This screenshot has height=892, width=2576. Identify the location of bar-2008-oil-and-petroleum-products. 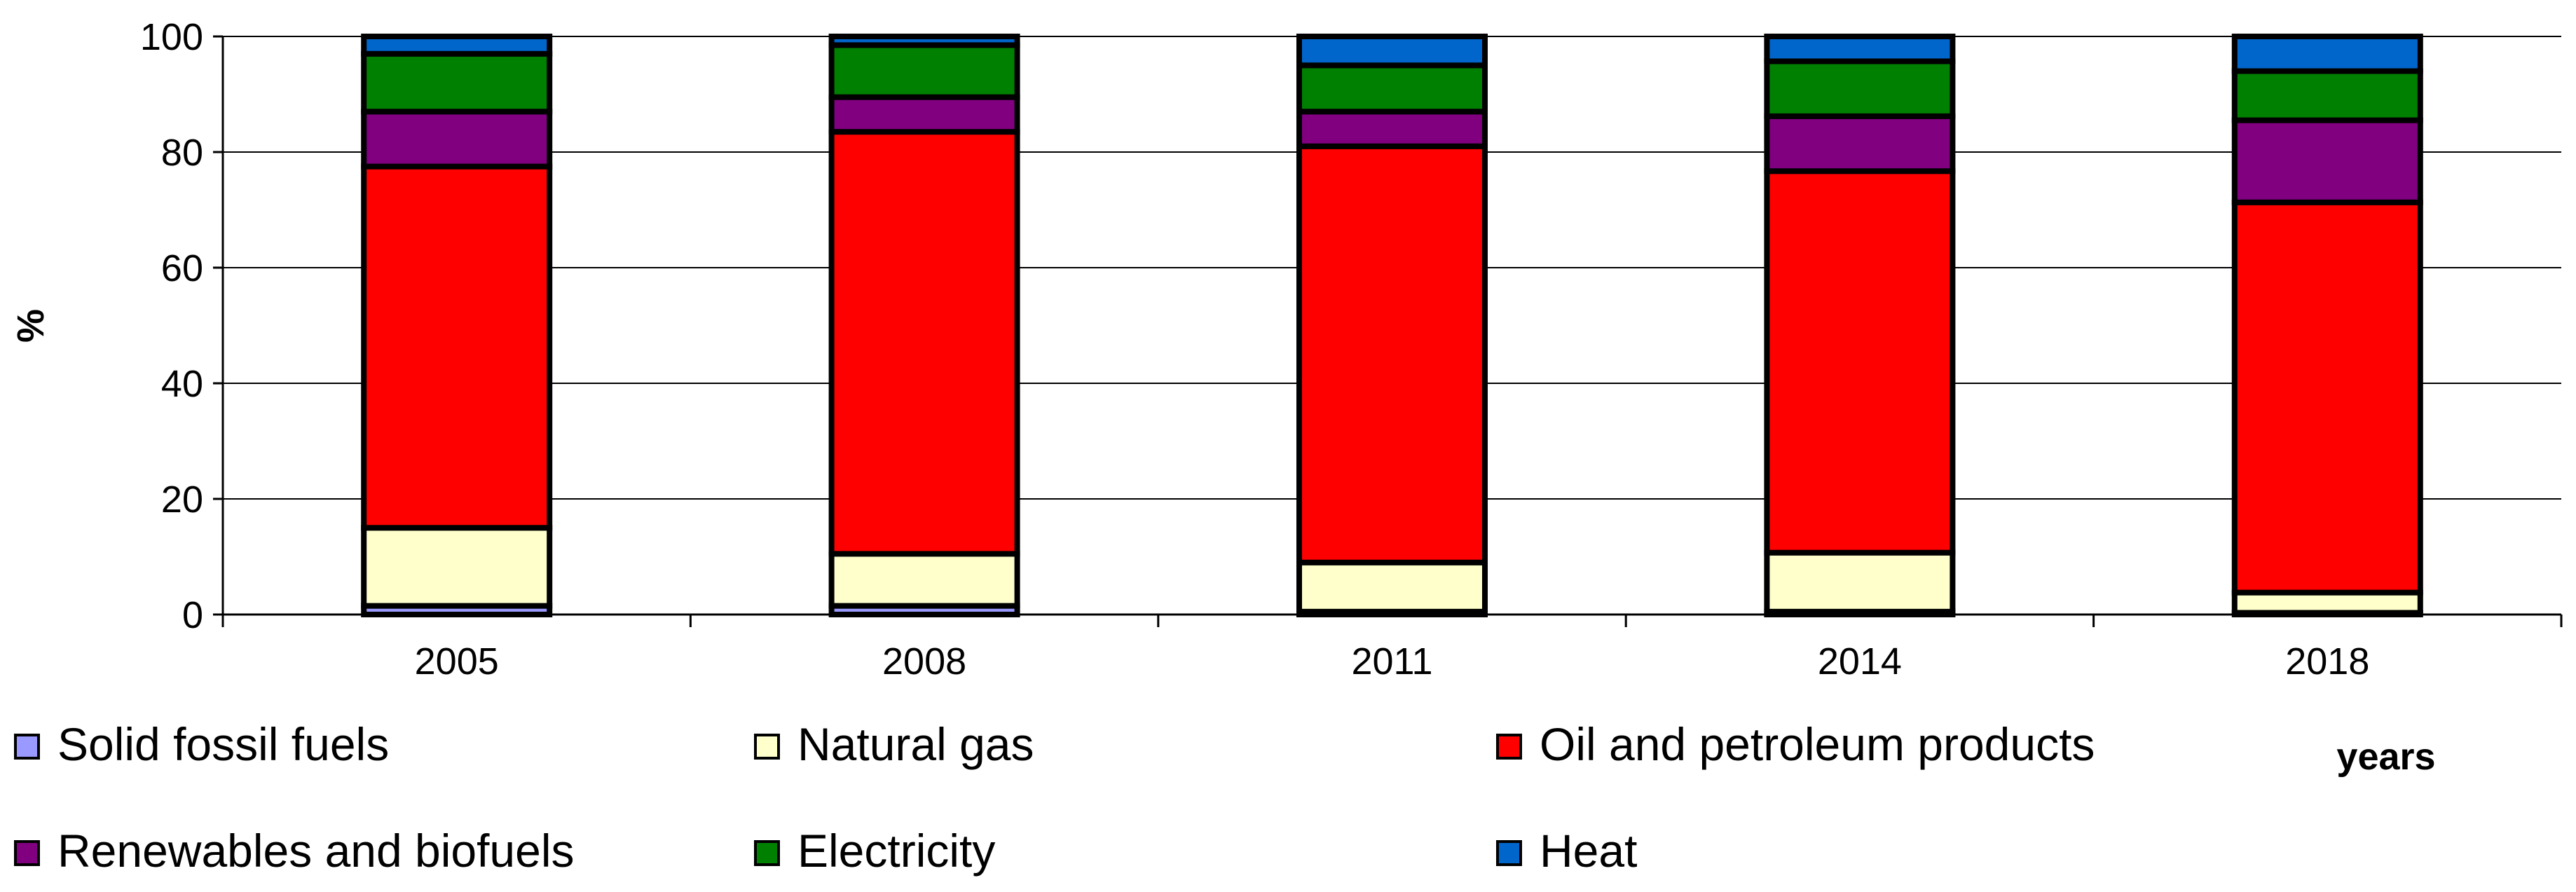
(924, 343).